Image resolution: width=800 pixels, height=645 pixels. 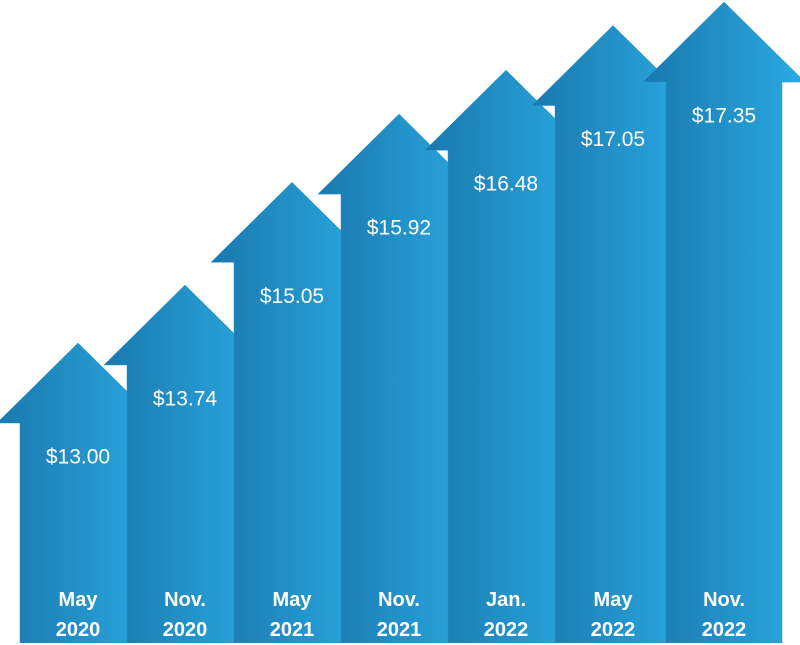 What do you see at coordinates (292, 296) in the screenshot?
I see `value-label: $15.05` at bounding box center [292, 296].